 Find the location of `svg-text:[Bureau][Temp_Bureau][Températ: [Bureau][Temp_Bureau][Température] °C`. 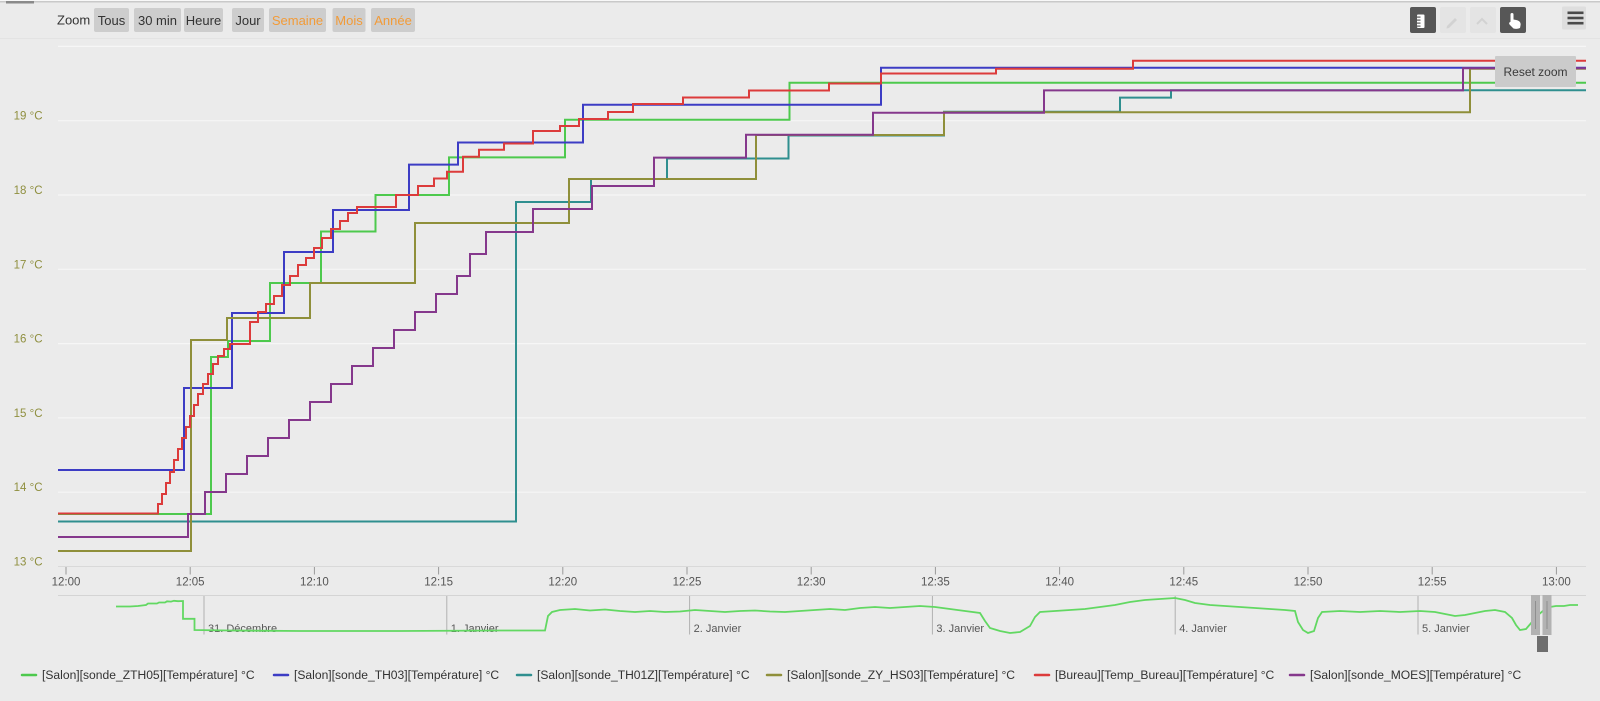

svg-text:[Bureau][Temp_Bureau][Températ: [Bureau][Temp_Bureau][Température] °C is located at coordinates (1165, 675).